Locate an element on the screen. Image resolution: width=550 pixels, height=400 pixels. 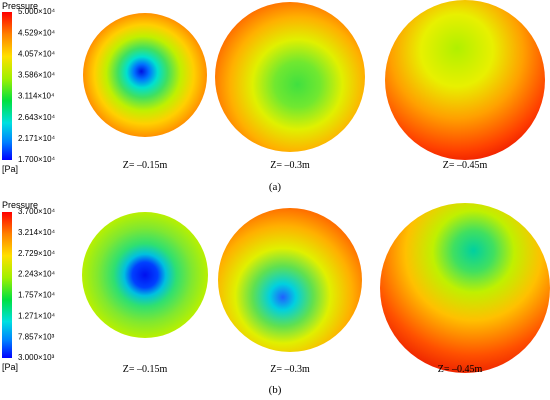
caption: (a) is located at coordinates (275, 187).